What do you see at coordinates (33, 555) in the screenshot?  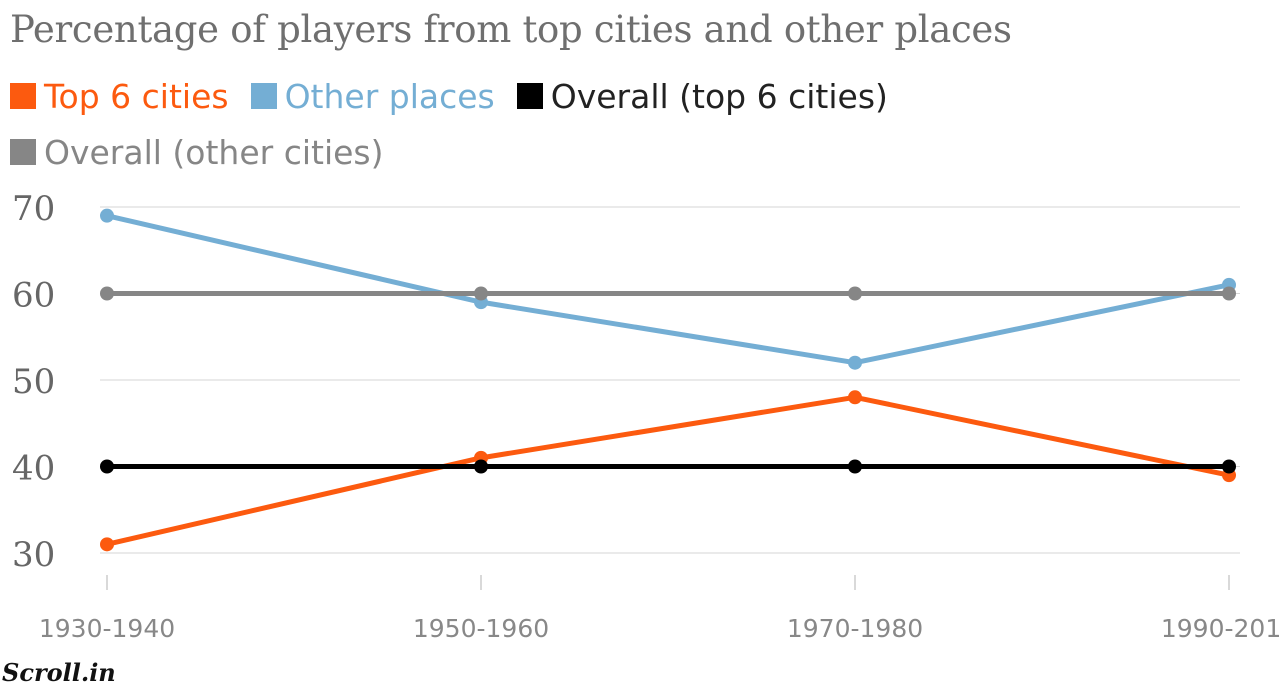 I see `y-tick-label: 30` at bounding box center [33, 555].